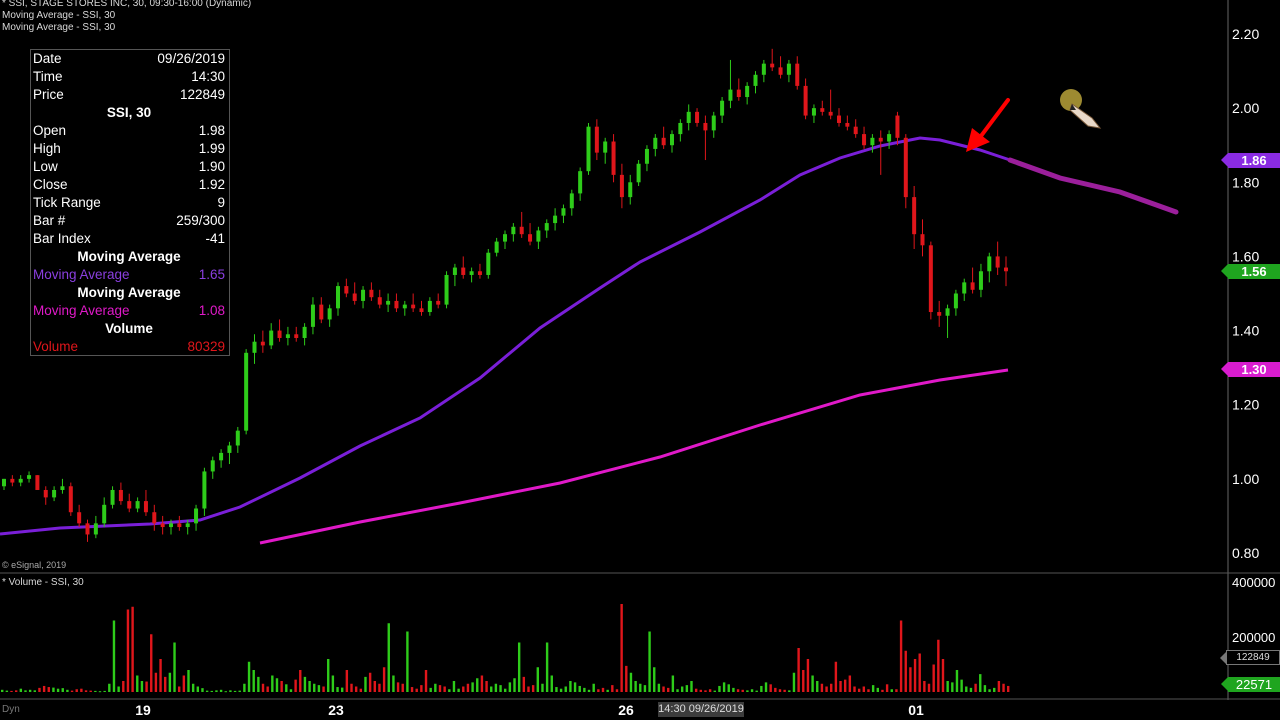 The width and height of the screenshot is (1280, 720). What do you see at coordinates (34, 565) in the screenshot?
I see `copyright-label: © eSignal, 2019` at bounding box center [34, 565].